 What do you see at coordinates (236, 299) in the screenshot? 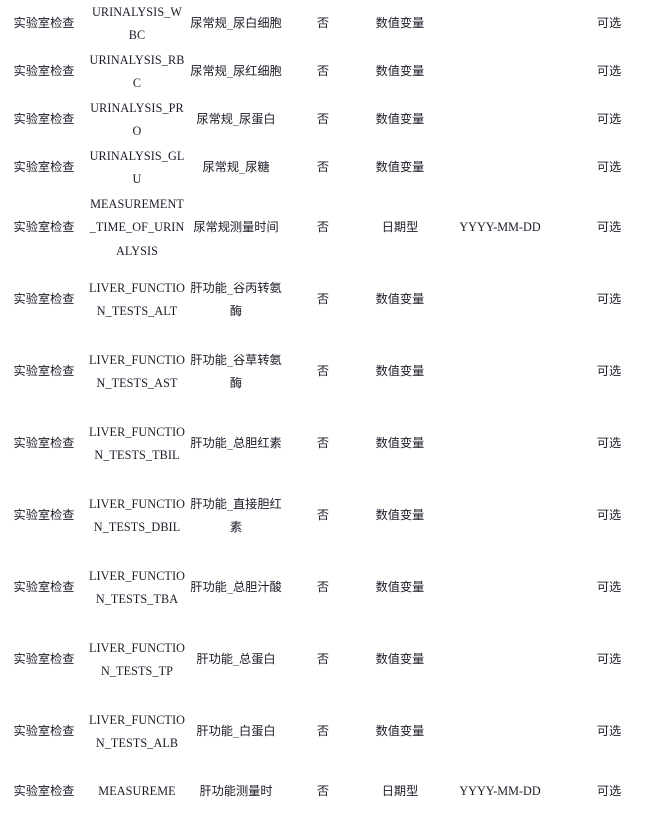
I see `cell-field_name: 肝功能_谷丙转氨酶` at bounding box center [236, 299].